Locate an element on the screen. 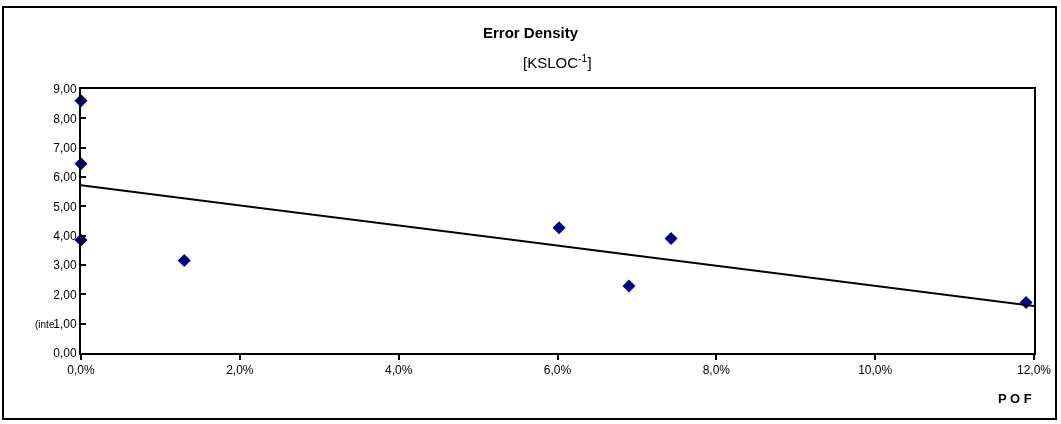 This screenshot has width=1061, height=424. x-tick-label: 0,0% is located at coordinates (81, 370).